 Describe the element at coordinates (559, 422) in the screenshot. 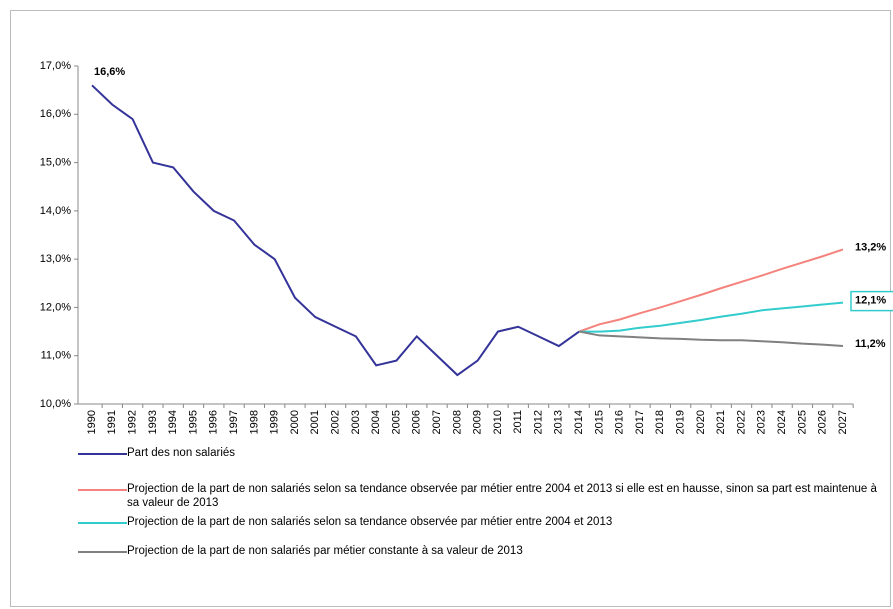

I see `x-tick-label: 2013` at that location.